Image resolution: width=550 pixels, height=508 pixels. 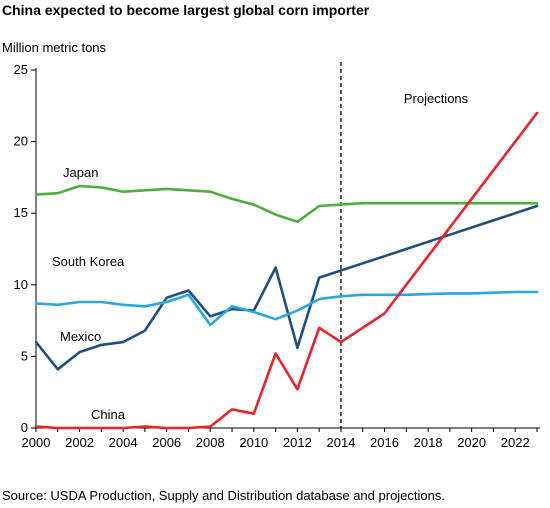 What do you see at coordinates (428, 442) in the screenshot?
I see `x-tick-label: 2018` at bounding box center [428, 442].